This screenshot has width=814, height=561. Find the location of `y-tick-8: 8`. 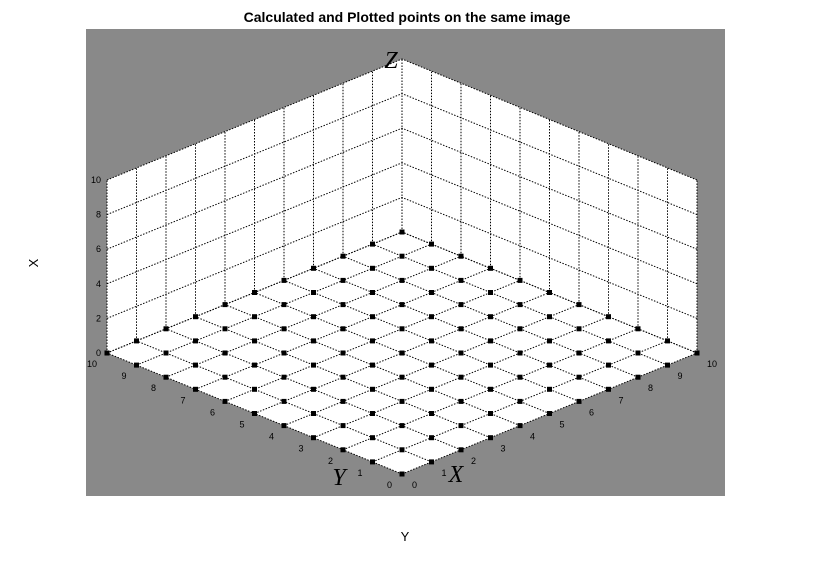

y-tick-8: 8 is located at coordinates (153, 388).